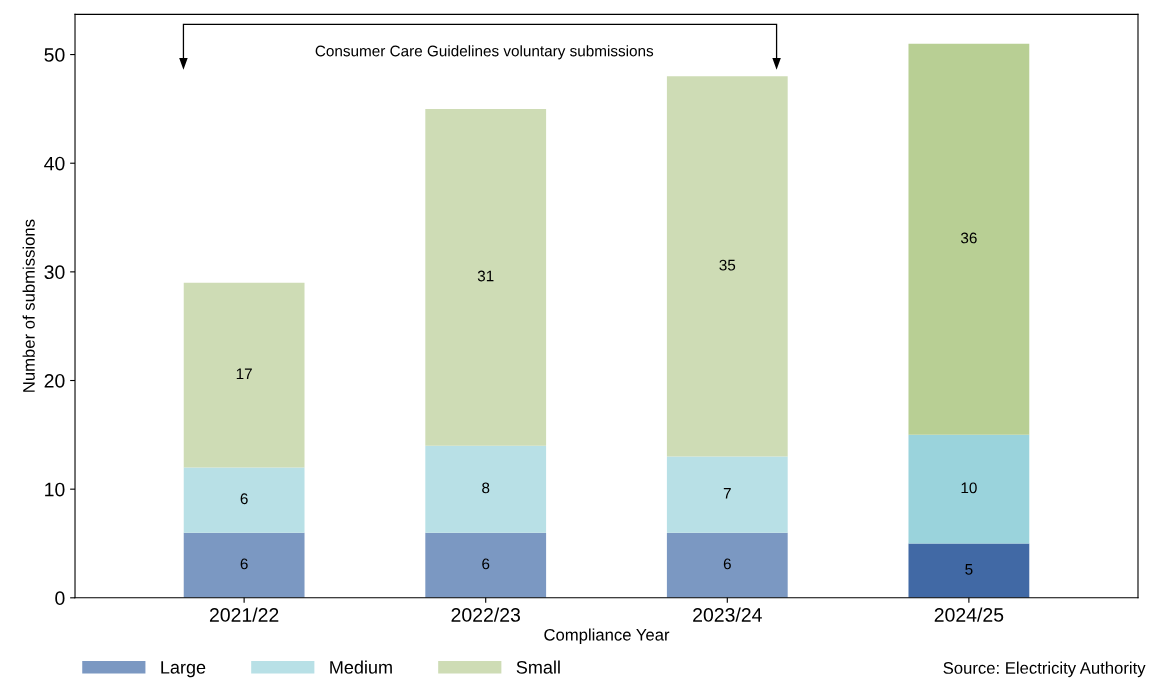 The width and height of the screenshot is (1163, 684). What do you see at coordinates (60, 598) in the screenshot?
I see `y-tick-label: 0` at bounding box center [60, 598].